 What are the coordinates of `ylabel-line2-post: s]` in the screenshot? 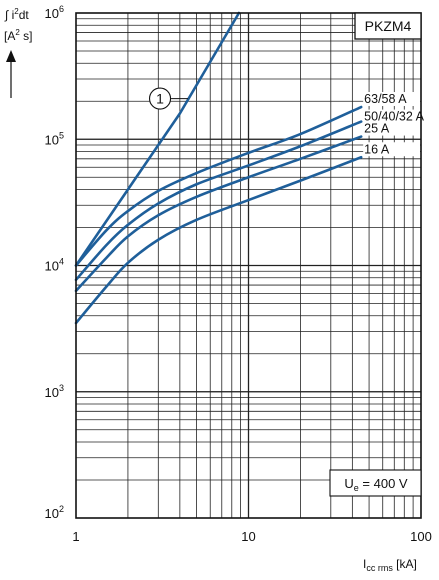 It's located at (26, 36).